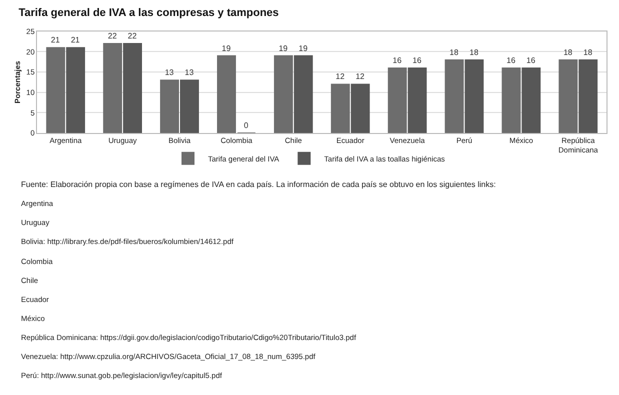  Describe the element at coordinates (246, 125) in the screenshot. I see `data-label: 0` at that location.